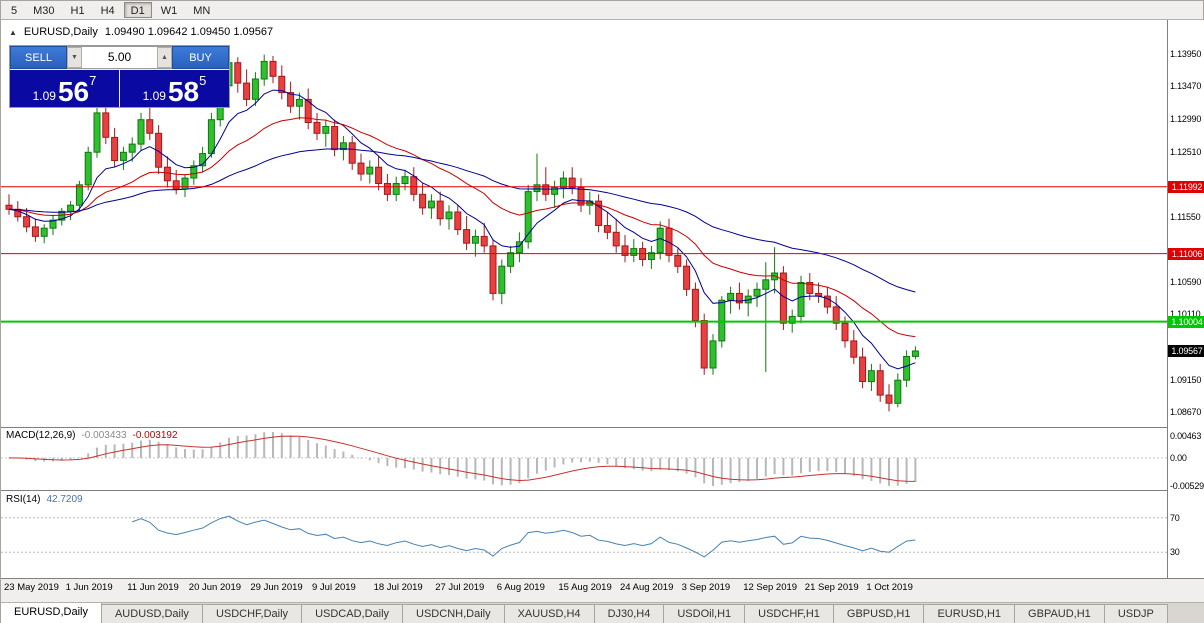  I want to click on price-scale-tick: 1.12510, so click(1186, 151).